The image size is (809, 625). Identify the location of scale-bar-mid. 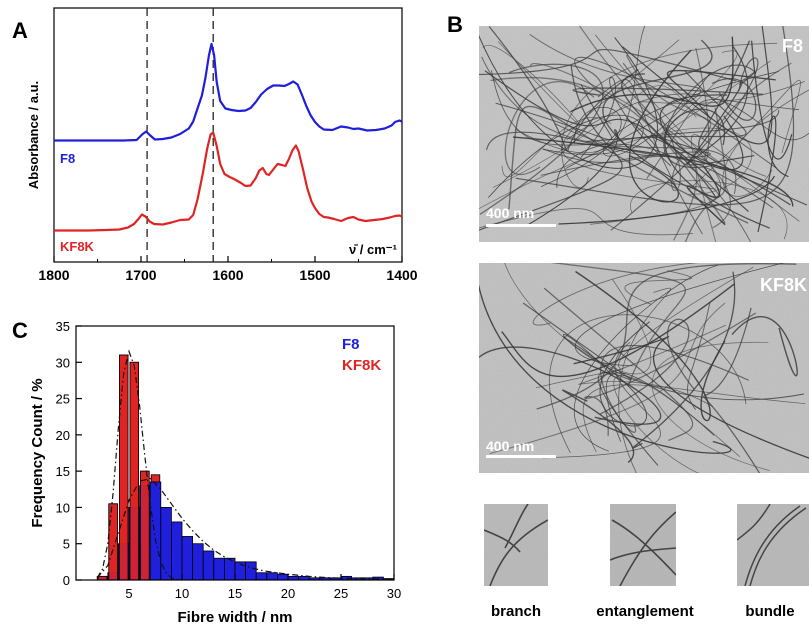
(521, 456).